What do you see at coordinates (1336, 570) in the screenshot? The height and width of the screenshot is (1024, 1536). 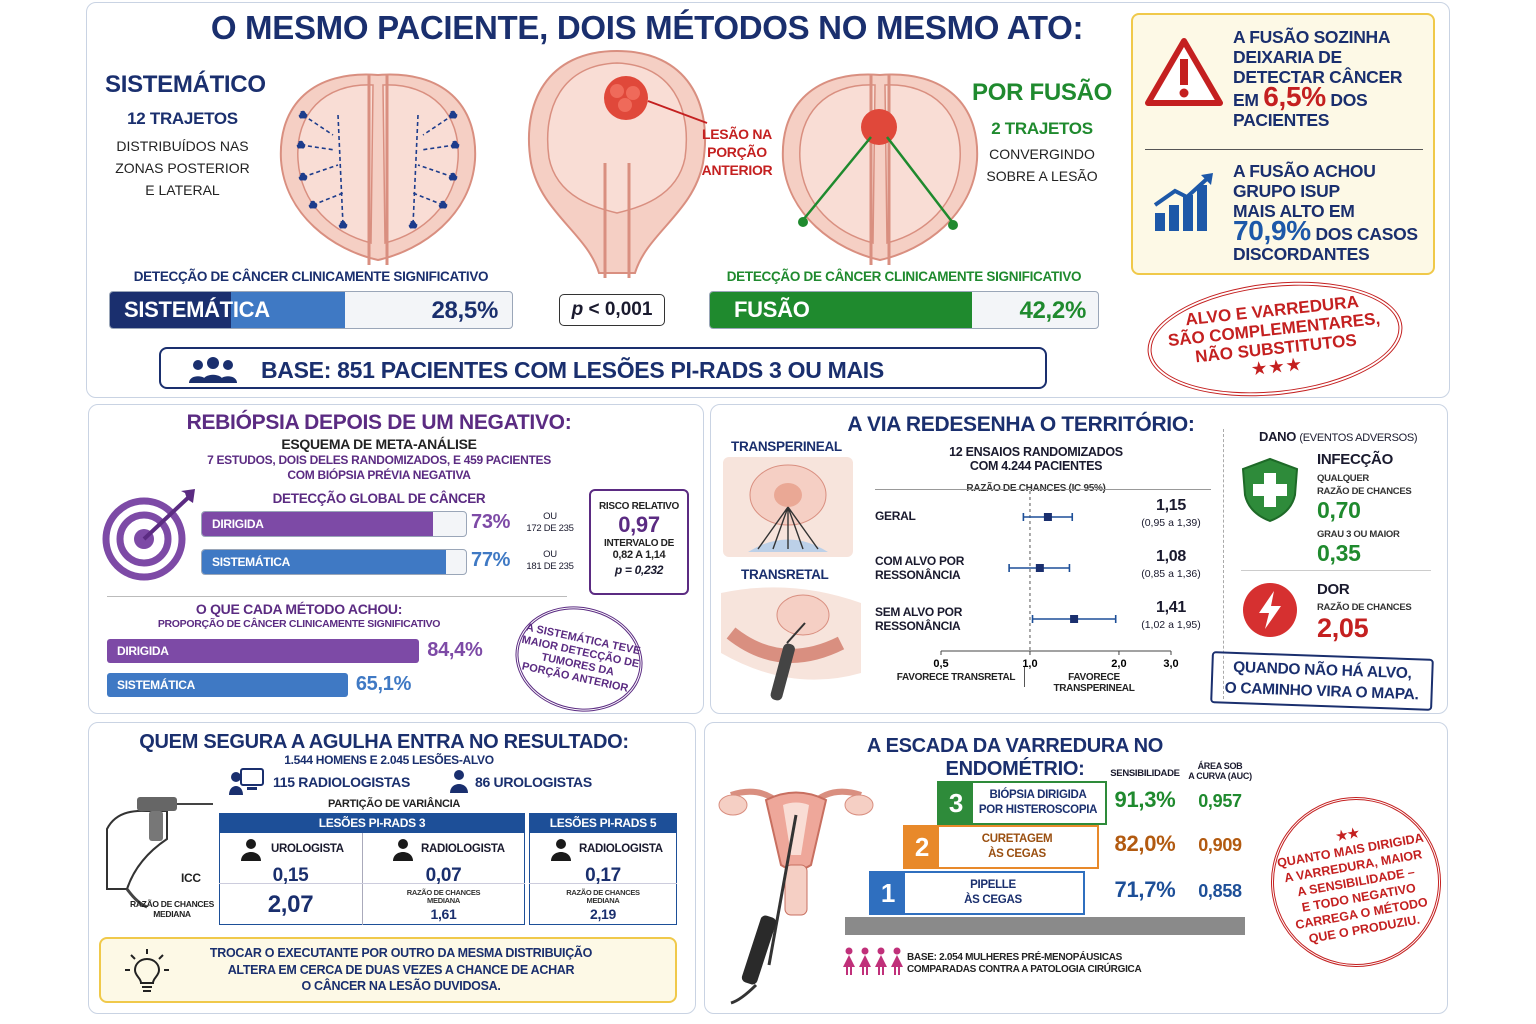 I see `infec-divider` at bounding box center [1336, 570].